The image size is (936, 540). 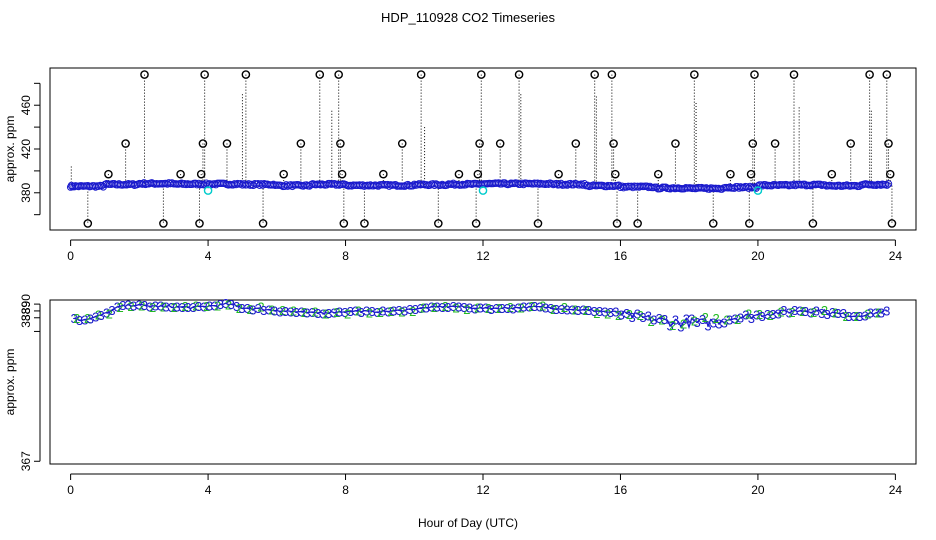 What do you see at coordinates (26, 304) in the screenshot?
I see `bottom-y-tick-label: 390` at bounding box center [26, 304].